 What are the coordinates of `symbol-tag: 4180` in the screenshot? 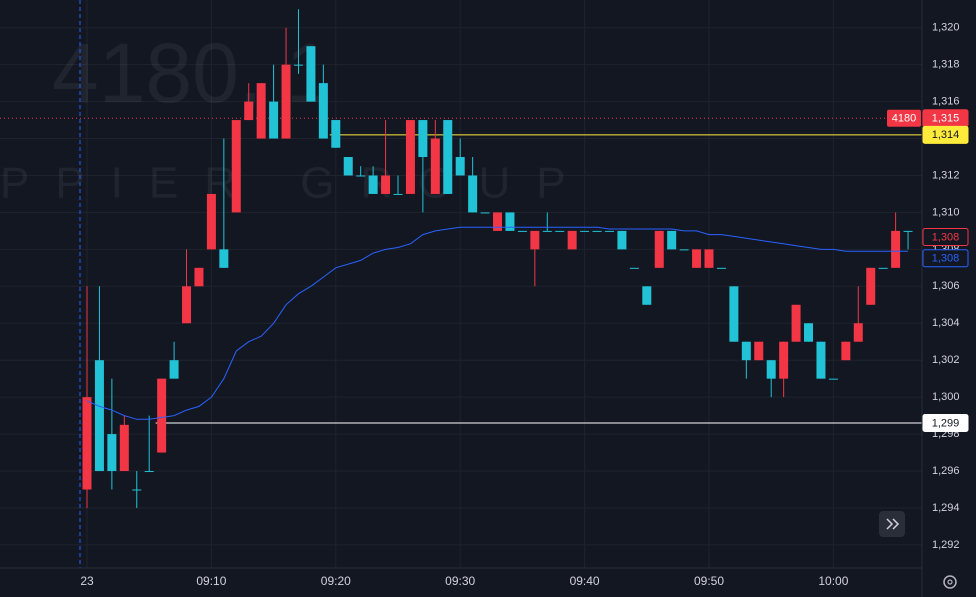 It's located at (904, 119).